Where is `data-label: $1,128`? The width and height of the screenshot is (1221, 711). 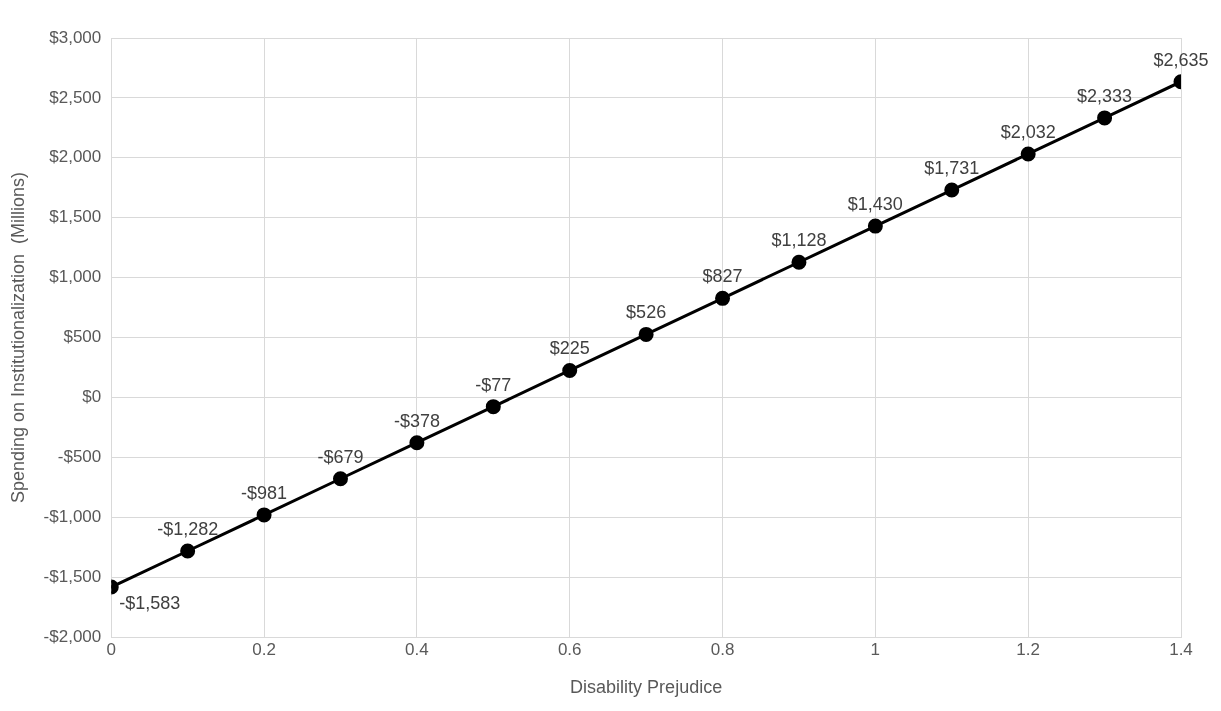
data-label: $1,128 is located at coordinates (799, 240).